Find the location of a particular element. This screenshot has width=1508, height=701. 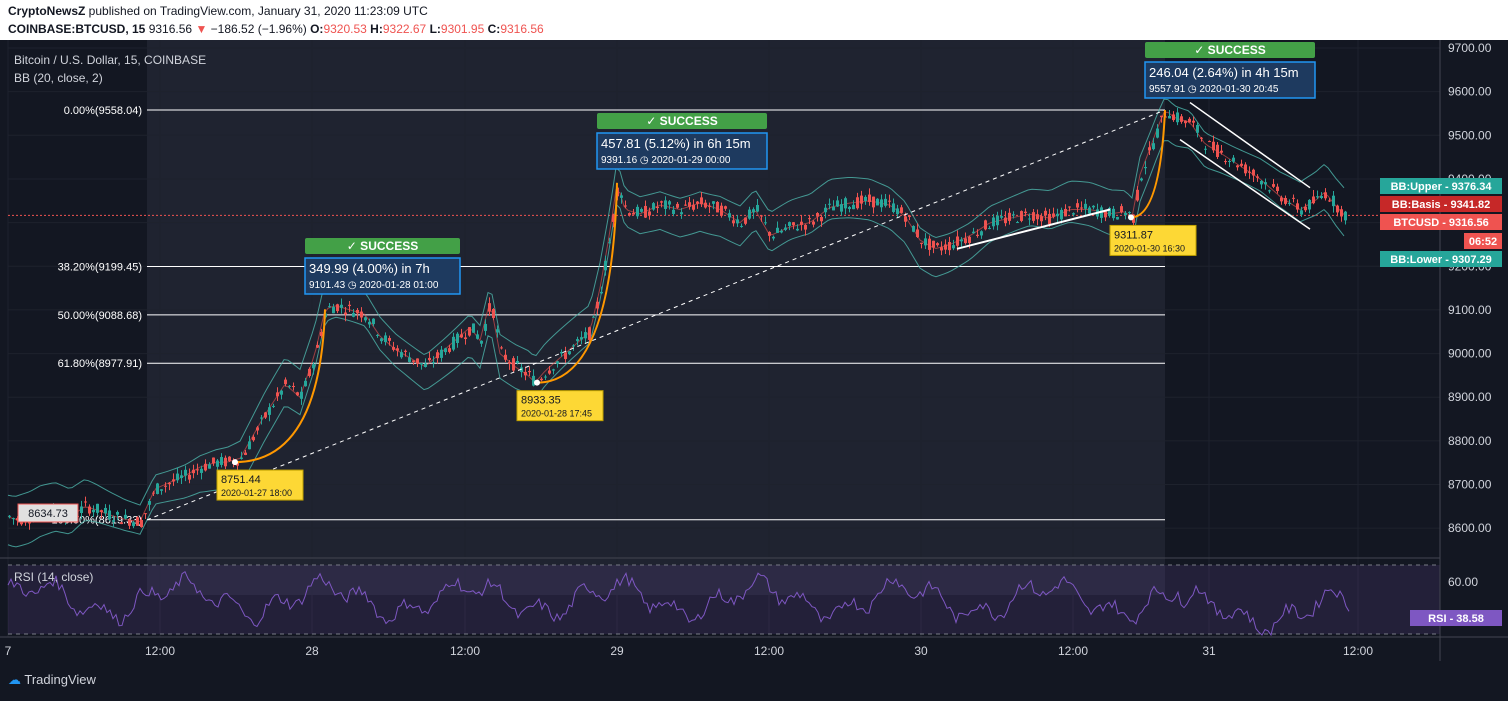

trend-line-up is located at coordinates (1033, 229).